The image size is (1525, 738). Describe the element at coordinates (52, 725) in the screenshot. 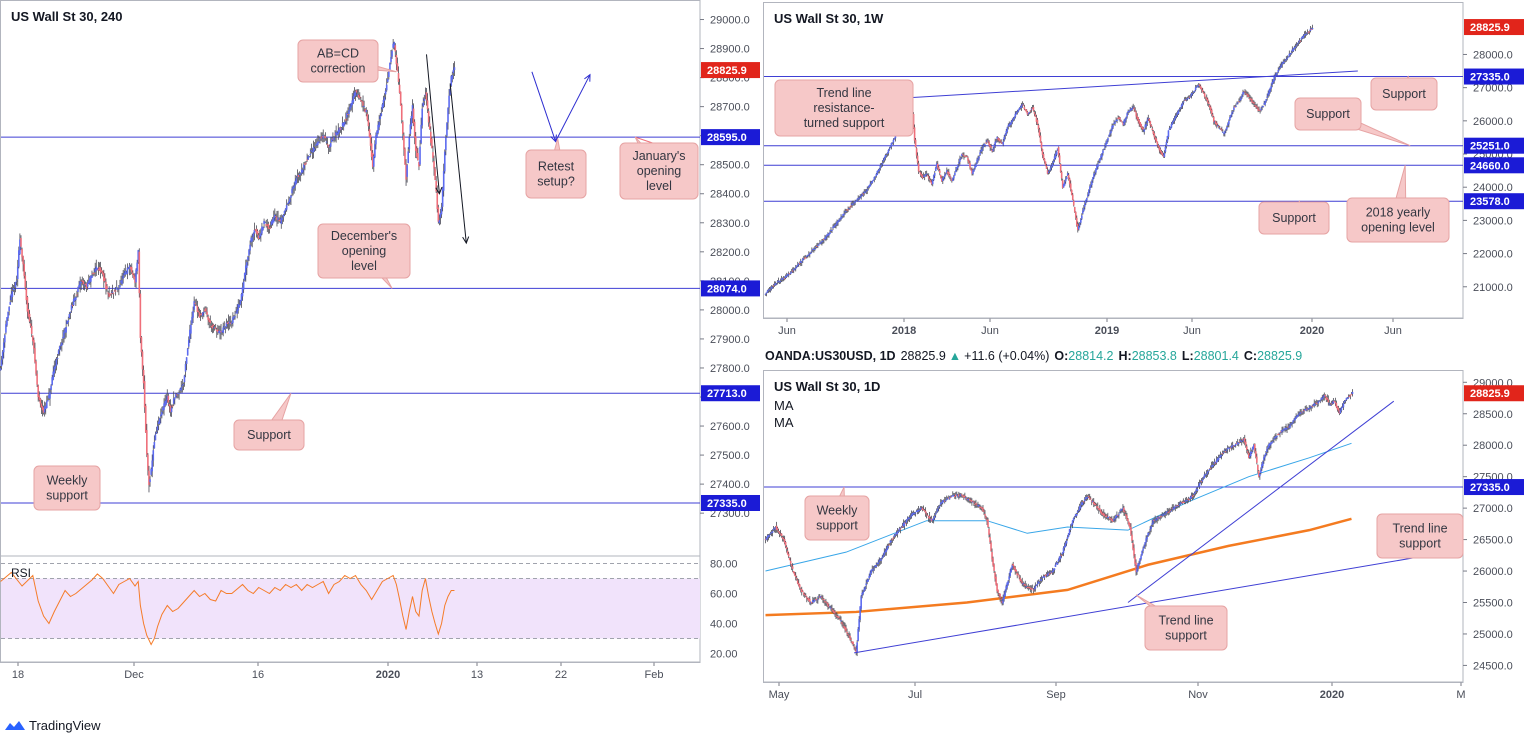

I see `tradingview-logo: TradingView` at that location.